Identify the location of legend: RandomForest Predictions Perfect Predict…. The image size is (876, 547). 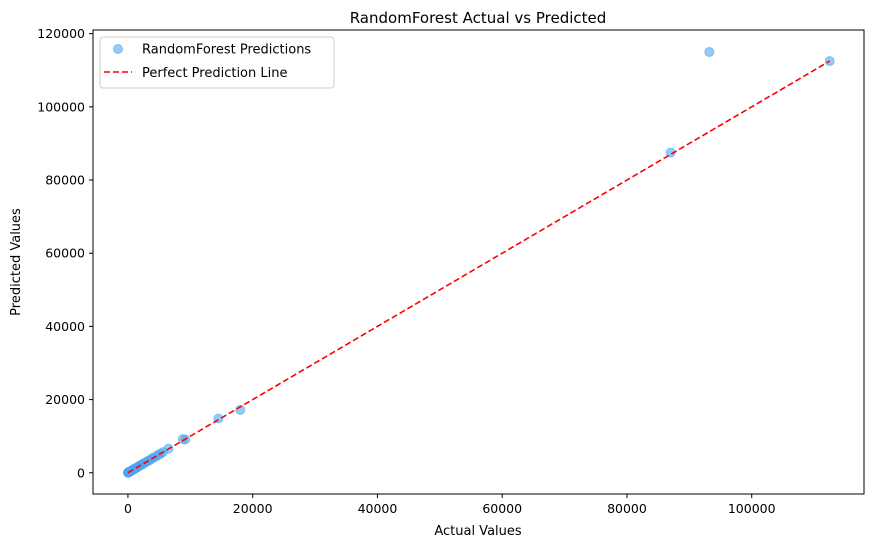
(217, 62).